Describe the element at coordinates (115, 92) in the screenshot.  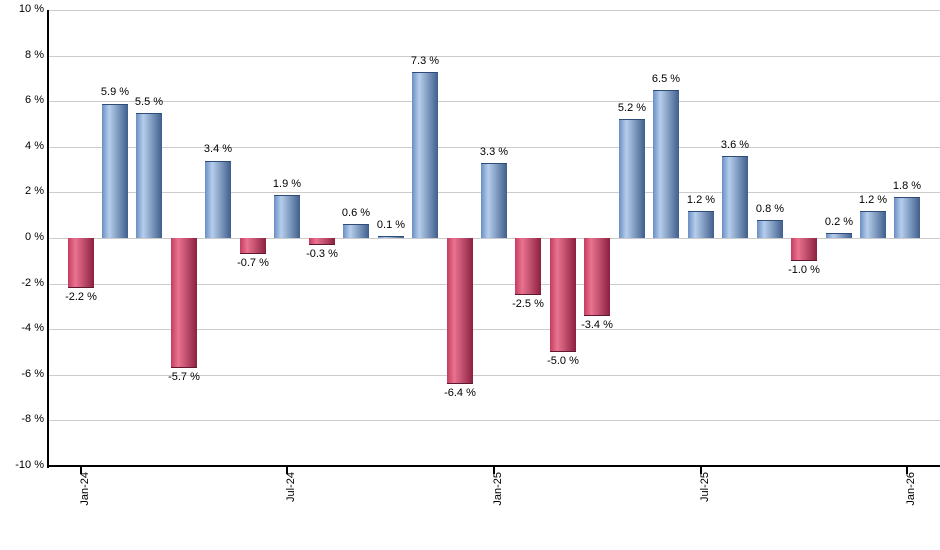
I see `bar-value-label: 5.9 %` at that location.